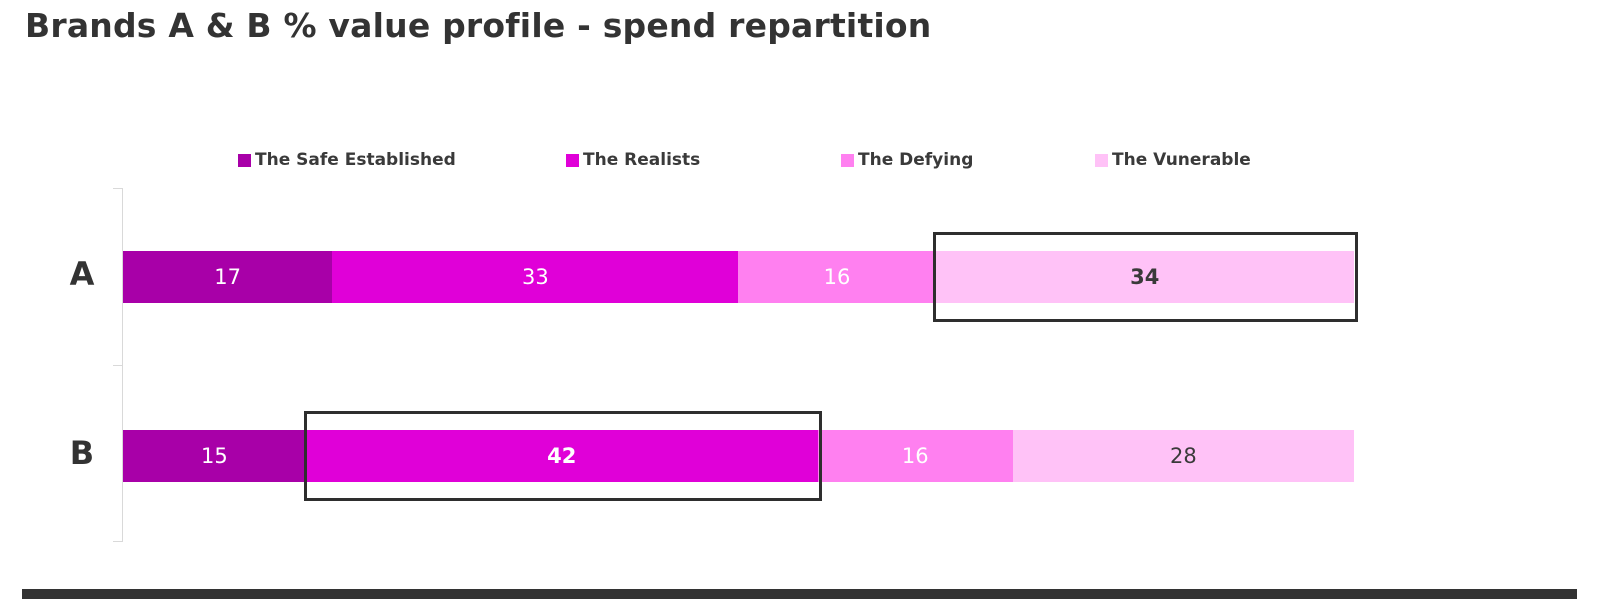  I want to click on legend-swatch-vunerable-icon, so click(1101, 160).